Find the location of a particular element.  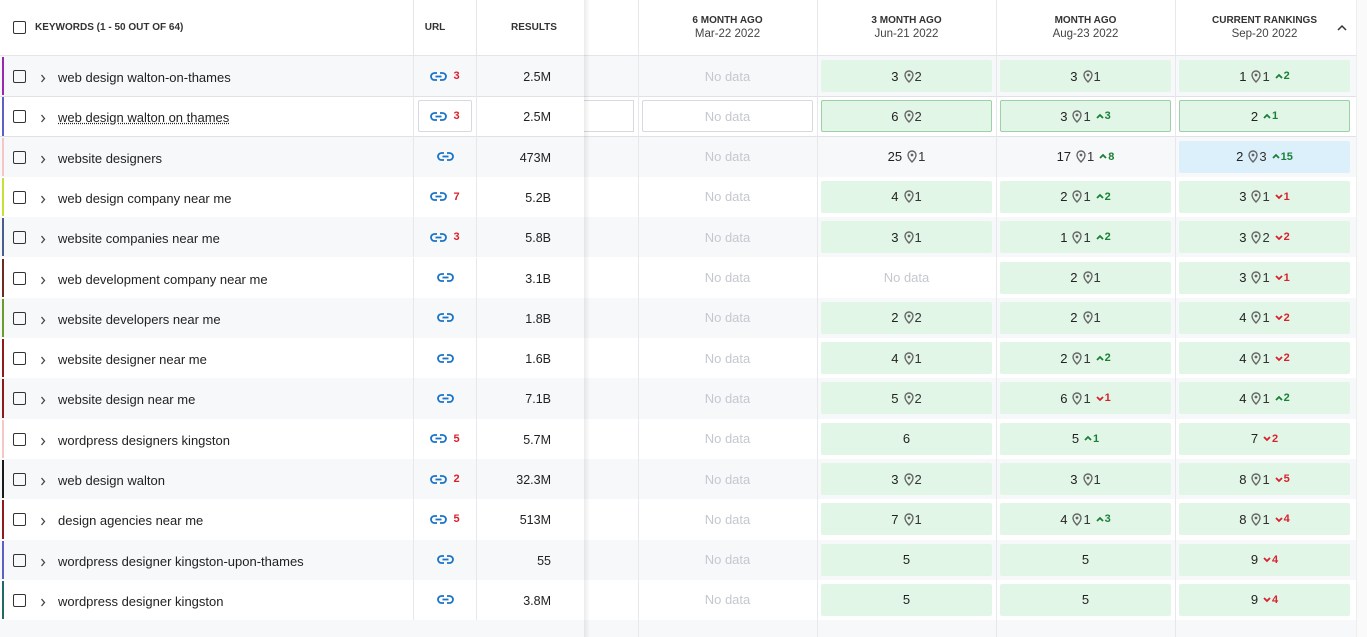

keyword: web development company near me is located at coordinates (163, 279).